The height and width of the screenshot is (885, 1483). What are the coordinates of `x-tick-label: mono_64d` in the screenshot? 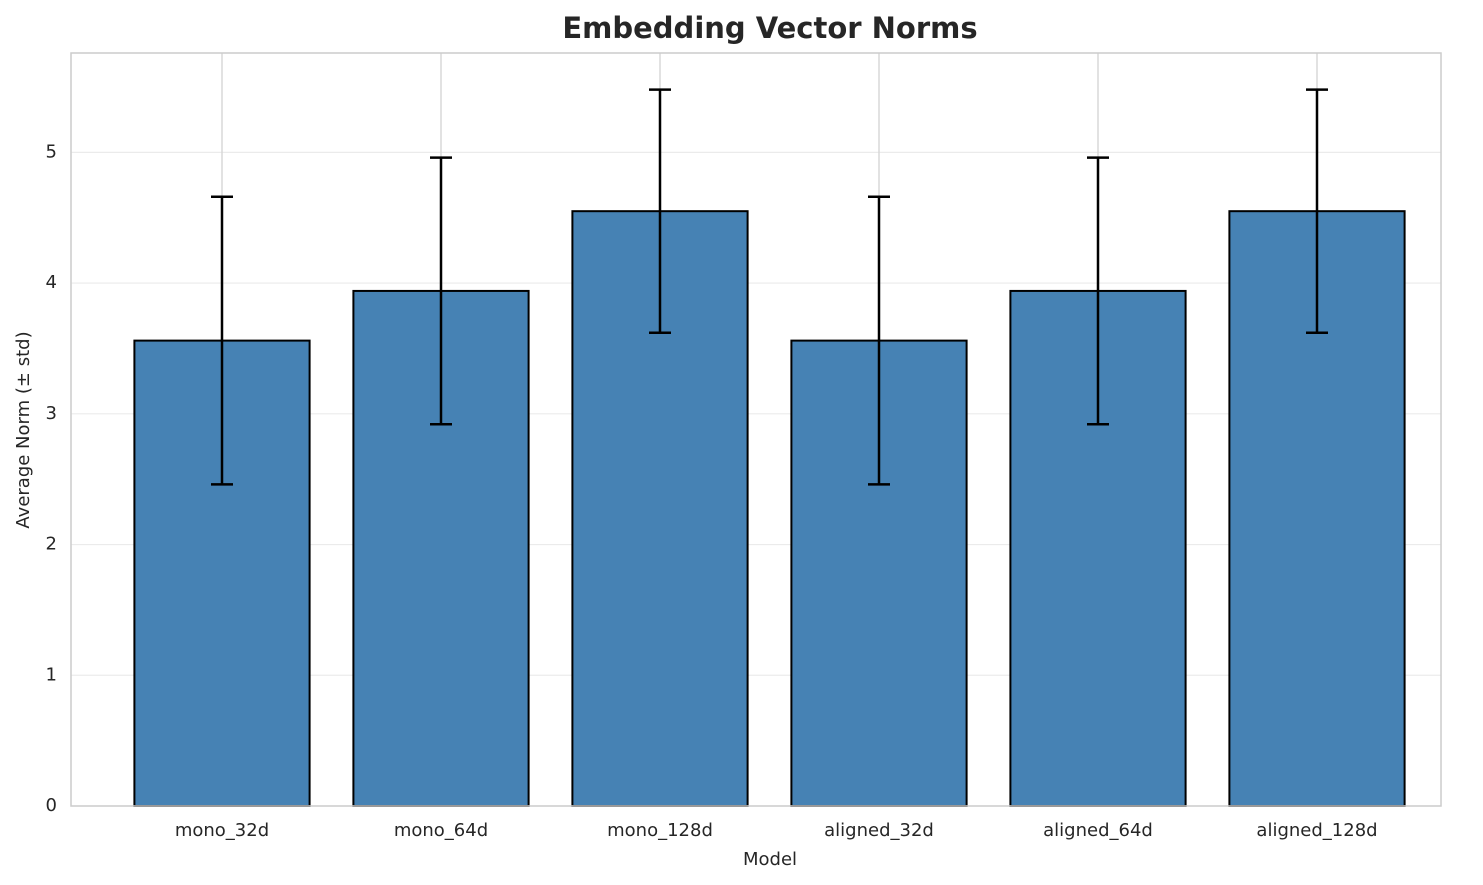 It's located at (441, 830).